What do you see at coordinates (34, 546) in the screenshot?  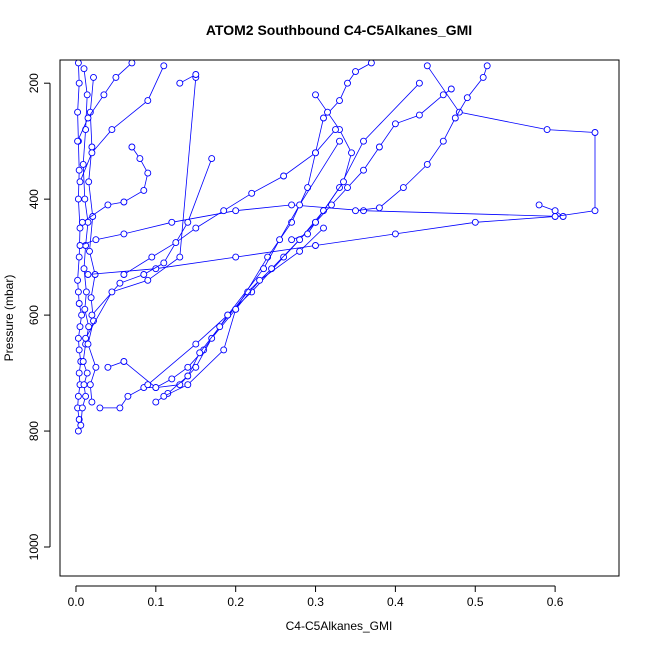 I see `y-tick-label: 1000` at bounding box center [34, 546].